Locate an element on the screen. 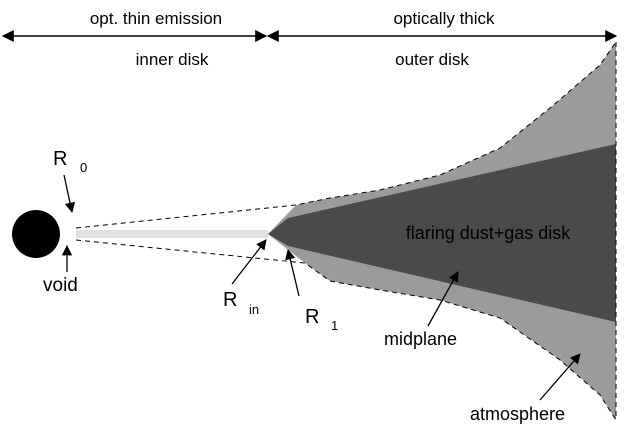 This screenshot has width=624, height=429. thin-emission-title: opt. thin emission is located at coordinates (156, 18).